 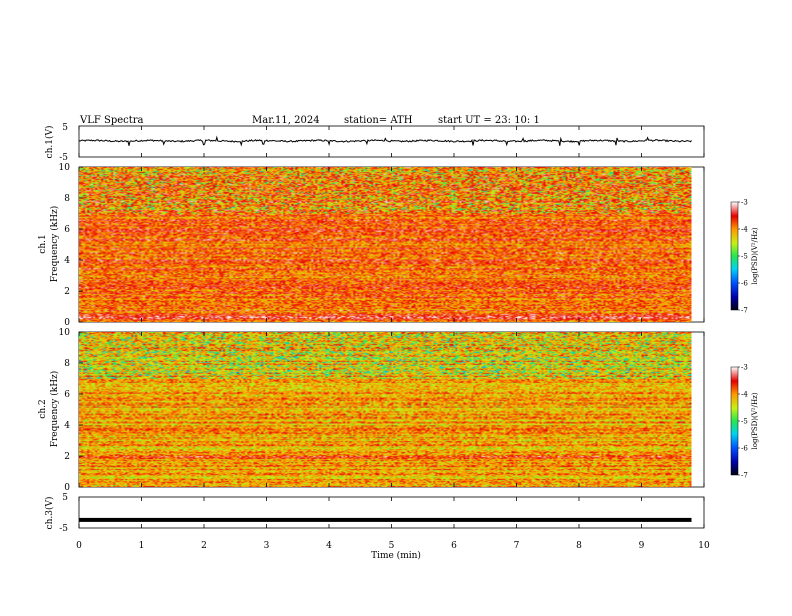 I want to click on ch1-waveform-line, so click(x=385, y=141).